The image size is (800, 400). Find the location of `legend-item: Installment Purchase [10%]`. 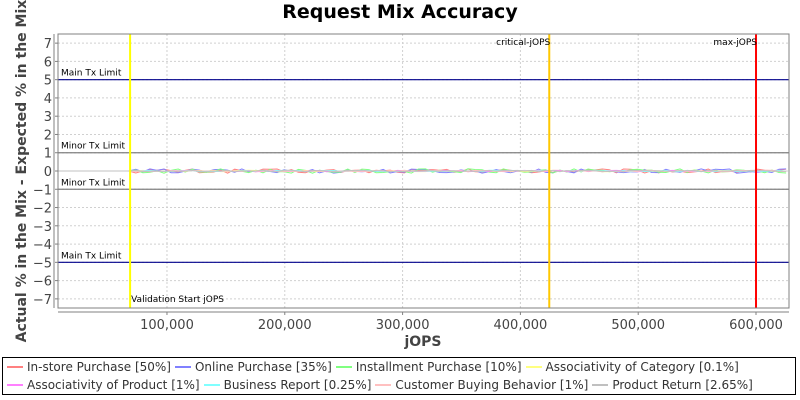

legend-item: Installment Purchase [10%] is located at coordinates (428, 367).